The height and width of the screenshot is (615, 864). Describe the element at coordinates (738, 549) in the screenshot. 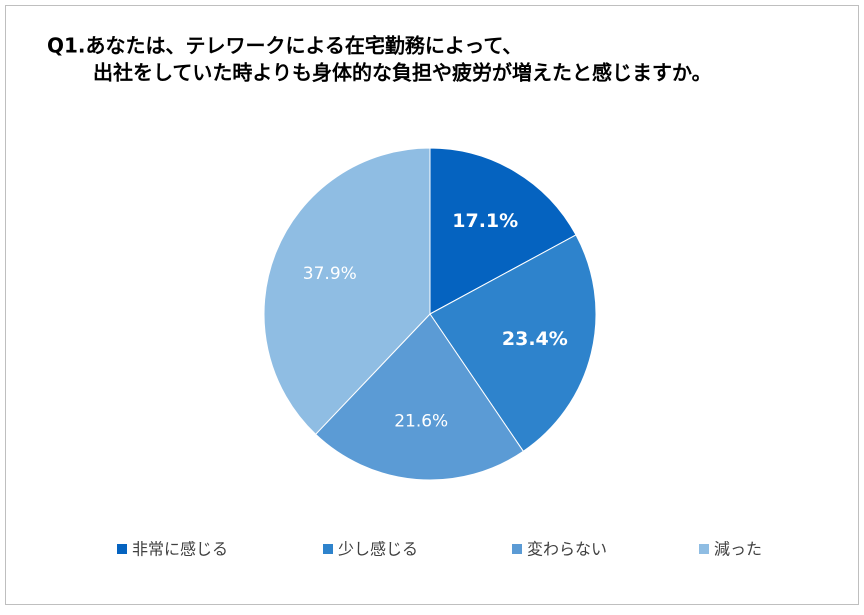

I see `legend-label: 減った` at that location.